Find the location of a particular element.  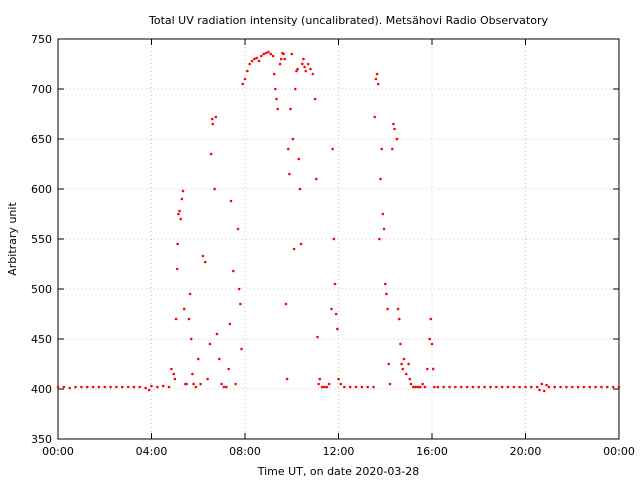

x-tick-label: 20:00 is located at coordinates (526, 451).